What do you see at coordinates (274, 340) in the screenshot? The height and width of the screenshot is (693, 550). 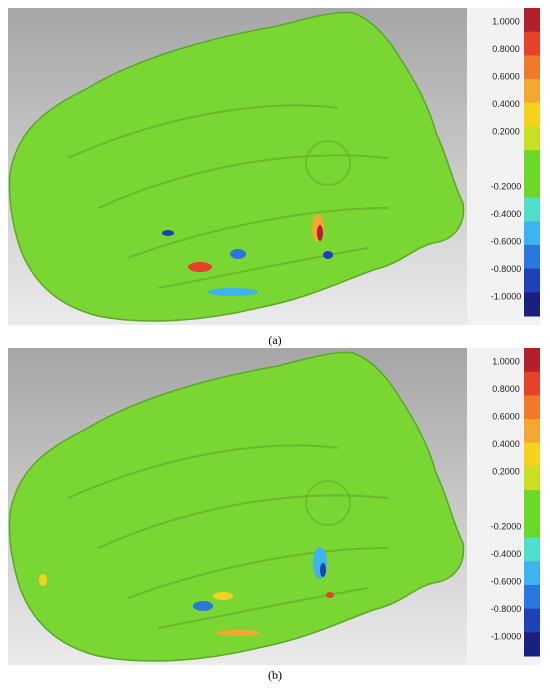 I see `panel-caption: (a)` at bounding box center [274, 340].